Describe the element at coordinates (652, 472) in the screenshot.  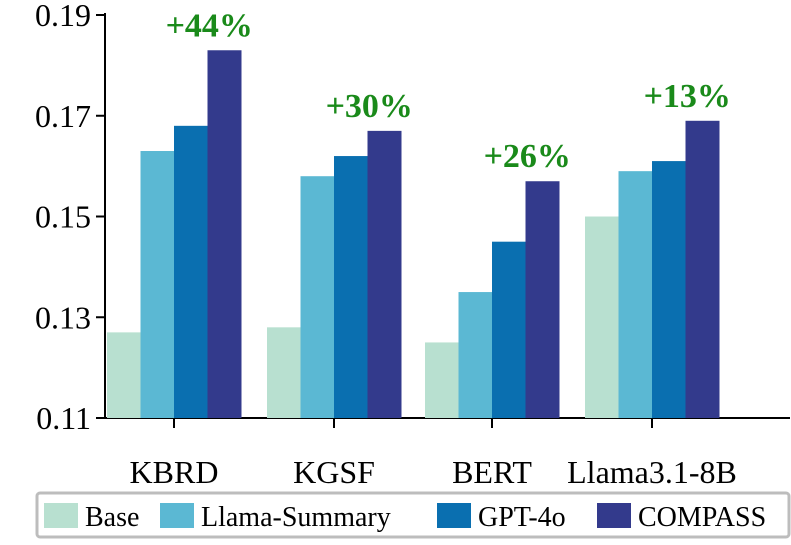
I see `x-tick-label: Llama3.1-8B` at that location.